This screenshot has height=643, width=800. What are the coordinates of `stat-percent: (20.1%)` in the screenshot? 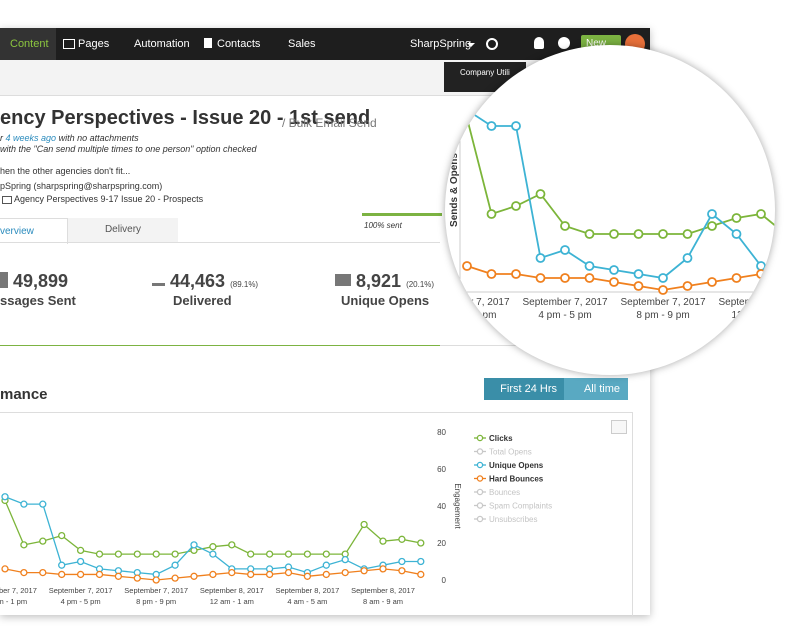 It's located at (420, 284).